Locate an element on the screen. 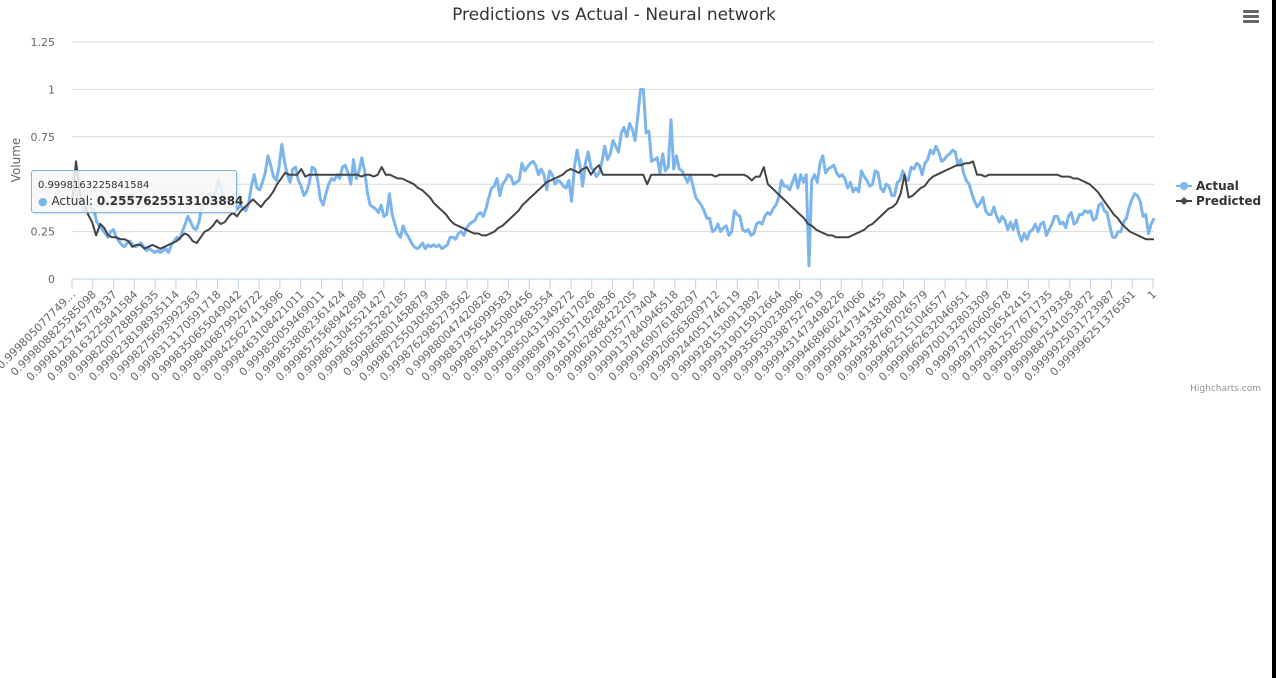 Image resolution: width=1276 pixels, height=678 pixels. tooltip-row: ● Actual: 0.2557625513103884 is located at coordinates (140, 201).